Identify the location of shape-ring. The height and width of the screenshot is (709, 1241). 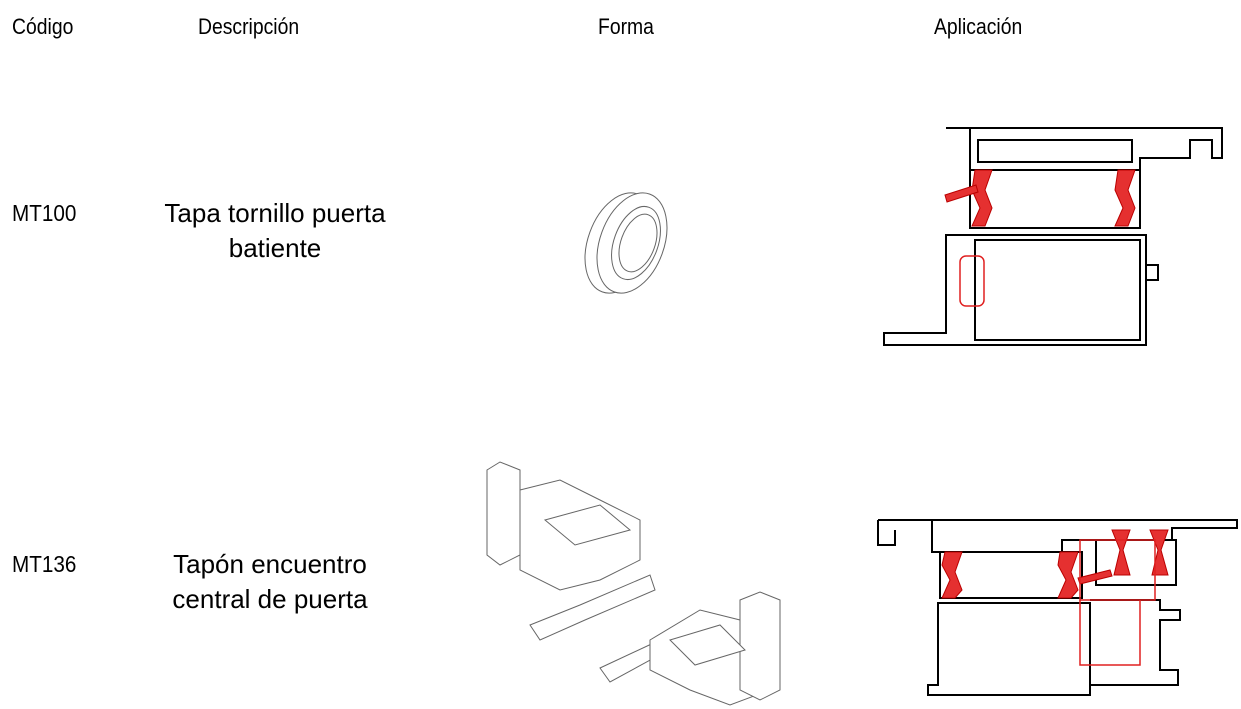
(626, 243).